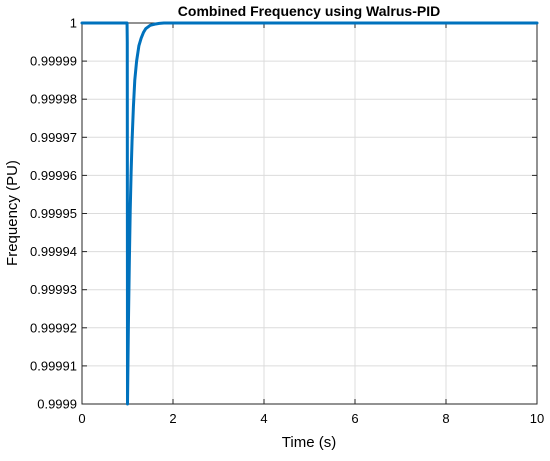 The height and width of the screenshot is (461, 550). What do you see at coordinates (81, 418) in the screenshot?
I see `x-tick-label: 0` at bounding box center [81, 418].